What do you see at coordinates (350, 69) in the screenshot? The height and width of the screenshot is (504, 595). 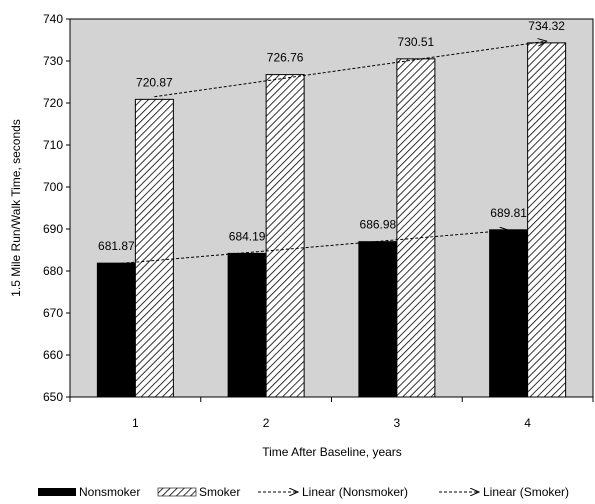 I see `trendline-smoker` at bounding box center [350, 69].